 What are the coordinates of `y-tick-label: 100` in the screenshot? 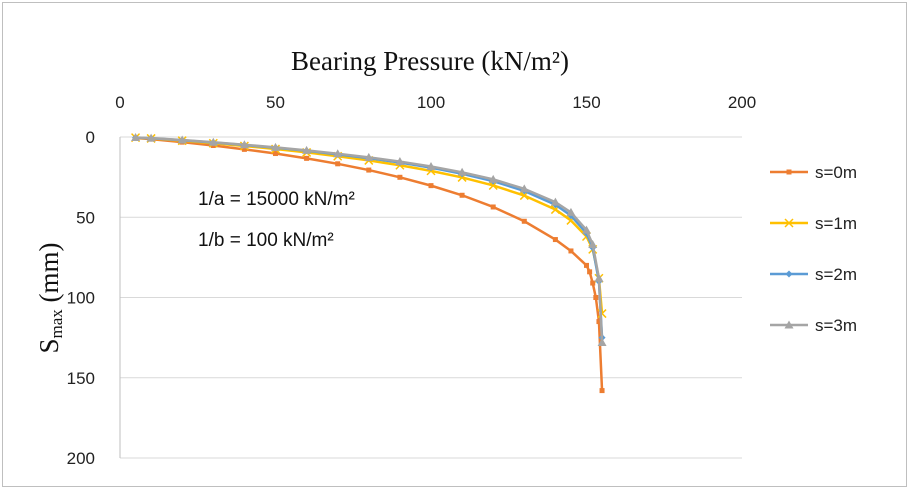 It's located at (81, 298).